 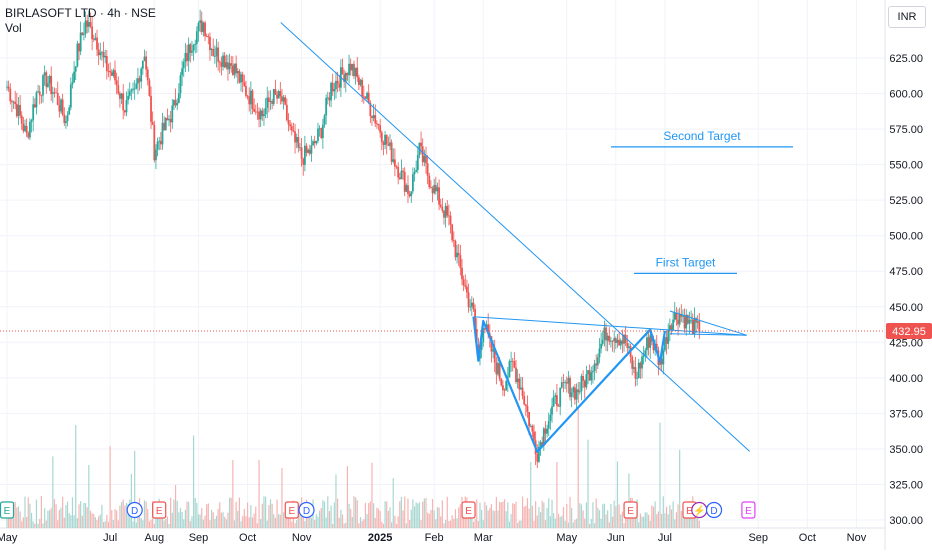 What do you see at coordinates (708, 323) in the screenshot?
I see `triangle-upper-line` at bounding box center [708, 323].